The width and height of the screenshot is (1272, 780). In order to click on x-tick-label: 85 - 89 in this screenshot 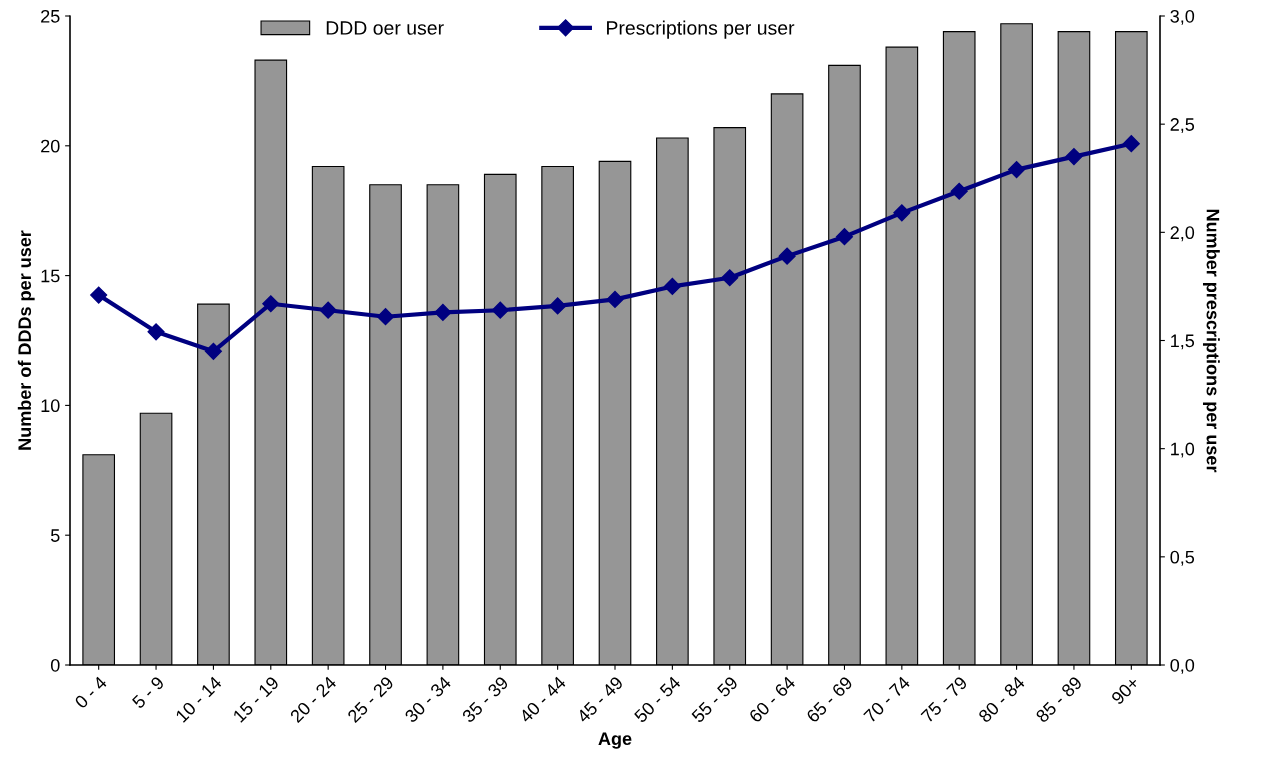, I will do `click(1059, 699)`.